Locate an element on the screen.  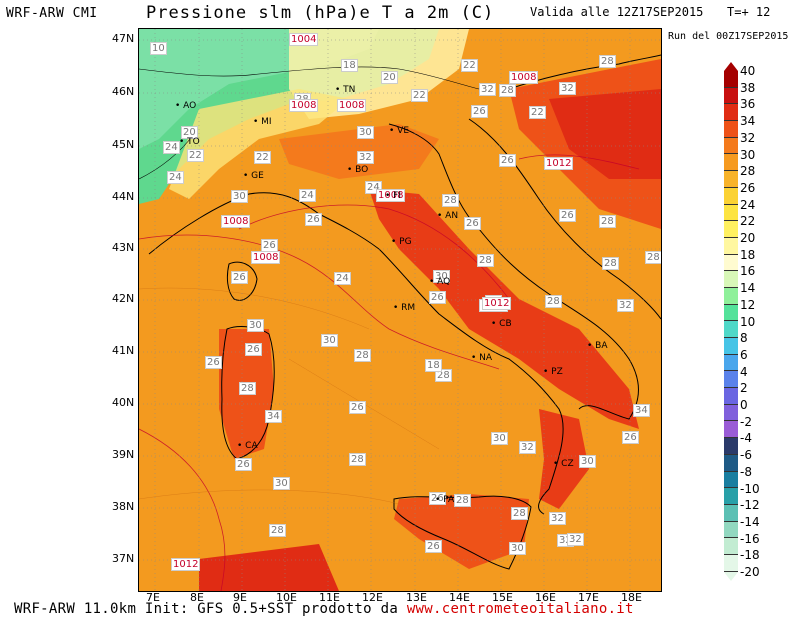
model-name: WRF-ARW CMI is located at coordinates (52, 13).